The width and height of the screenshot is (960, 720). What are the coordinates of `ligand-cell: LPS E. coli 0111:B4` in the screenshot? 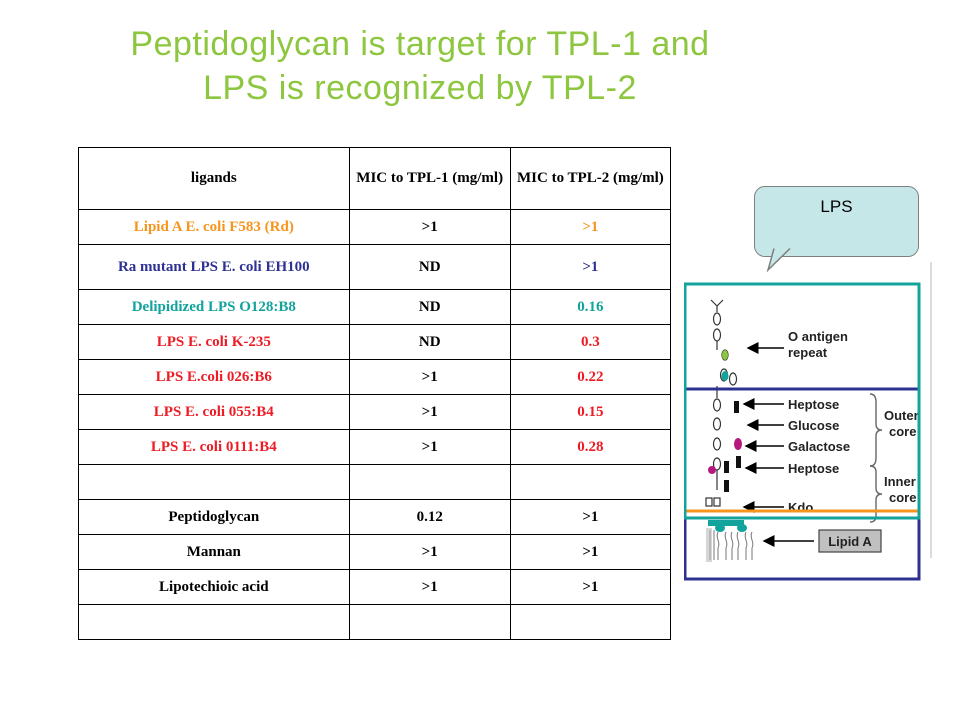 It's located at (214, 447).